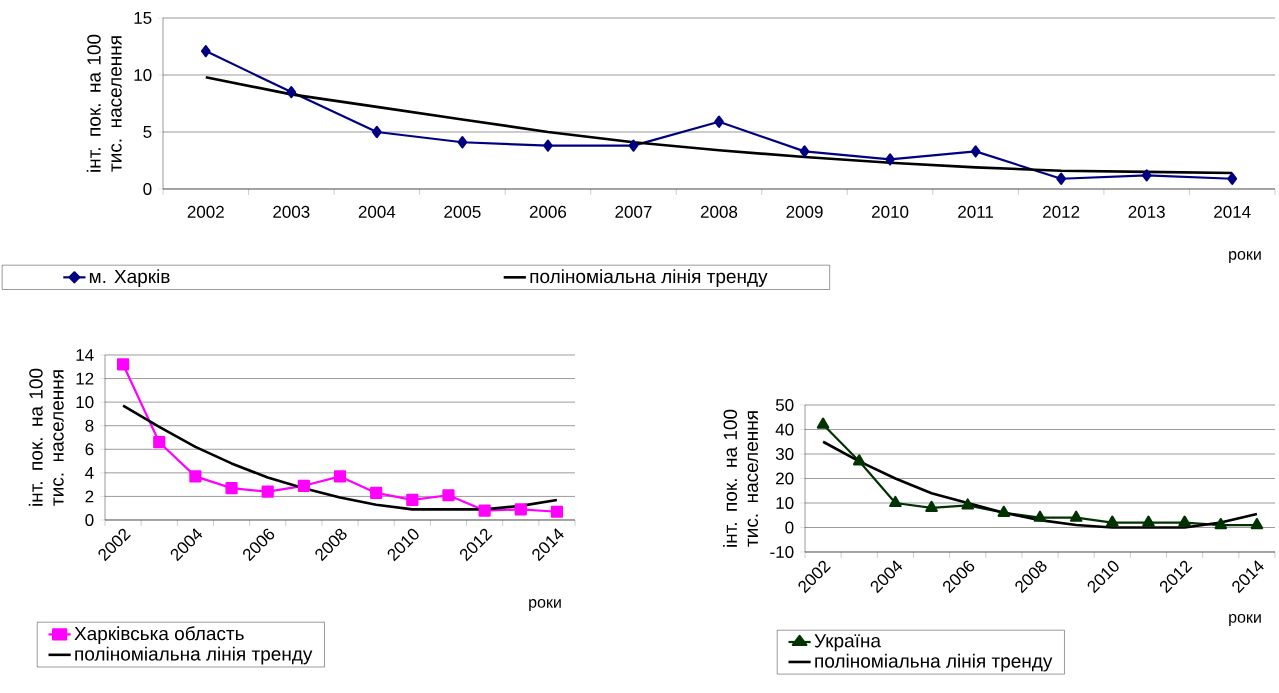 The image size is (1279, 693). What do you see at coordinates (377, 211) in the screenshot?
I see `x-tick-label: 2004` at bounding box center [377, 211].